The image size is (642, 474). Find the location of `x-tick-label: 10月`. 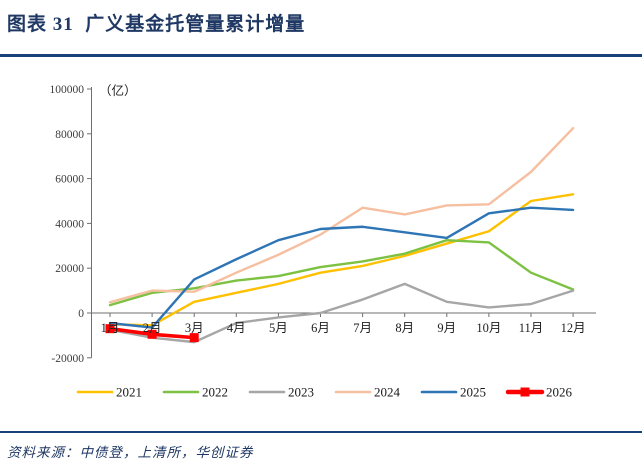

x-tick-label: 10月 is located at coordinates (488, 328).